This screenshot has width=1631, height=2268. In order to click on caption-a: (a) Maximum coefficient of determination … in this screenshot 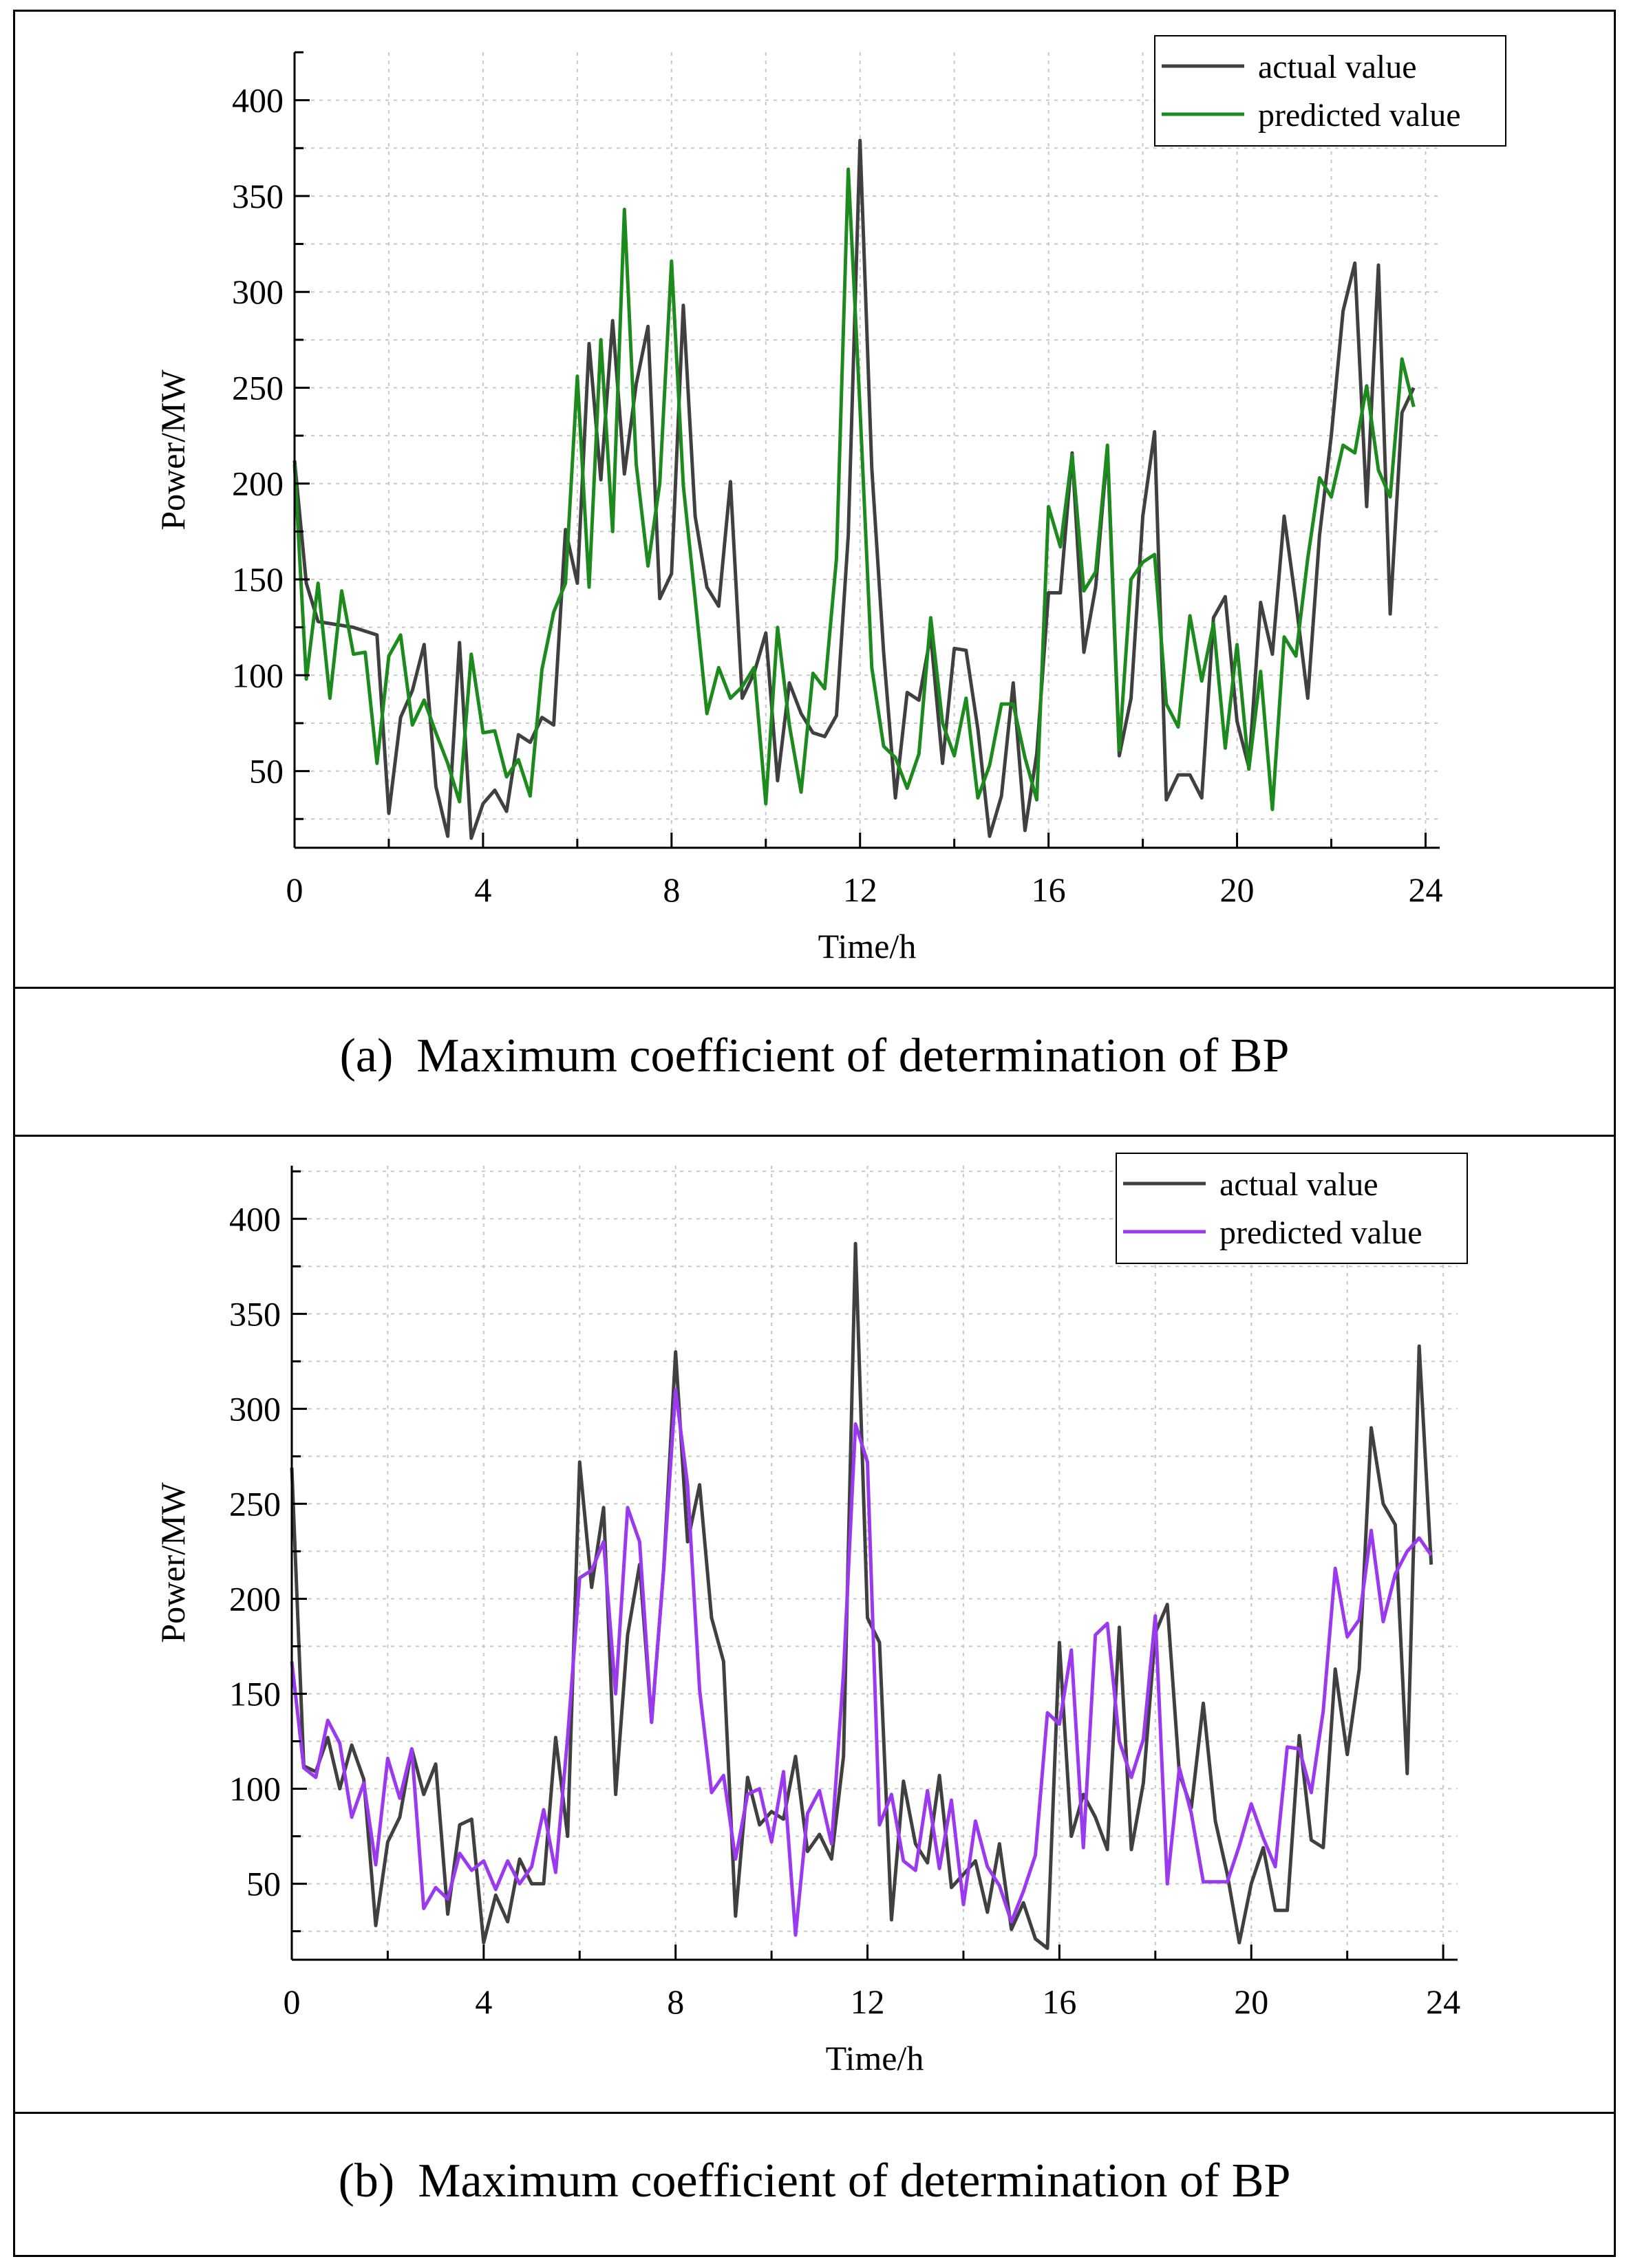, I will do `click(814, 1056)`.